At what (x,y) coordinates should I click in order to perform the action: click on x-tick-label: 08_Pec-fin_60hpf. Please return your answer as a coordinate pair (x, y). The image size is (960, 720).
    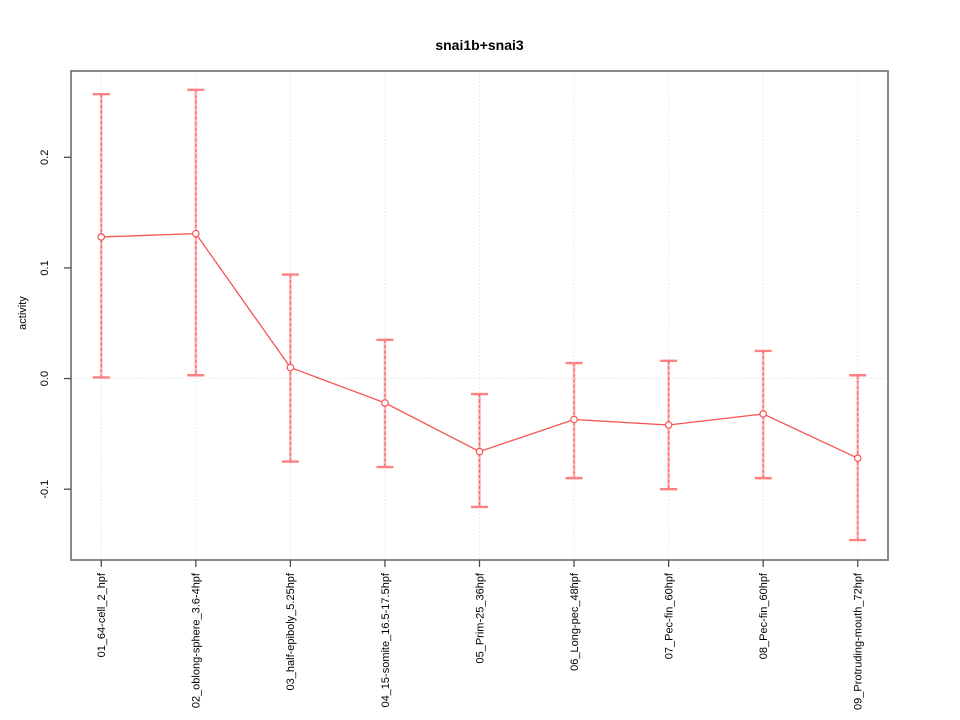
    Looking at the image, I should click on (764, 615).